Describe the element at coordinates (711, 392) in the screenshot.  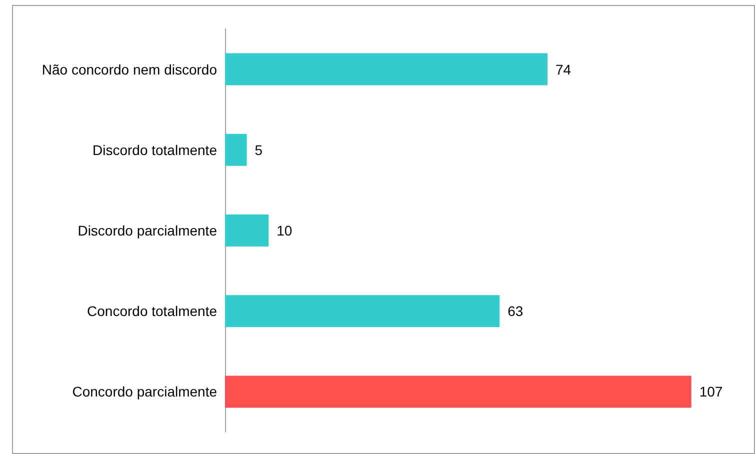
I see `data-label: 107` at that location.